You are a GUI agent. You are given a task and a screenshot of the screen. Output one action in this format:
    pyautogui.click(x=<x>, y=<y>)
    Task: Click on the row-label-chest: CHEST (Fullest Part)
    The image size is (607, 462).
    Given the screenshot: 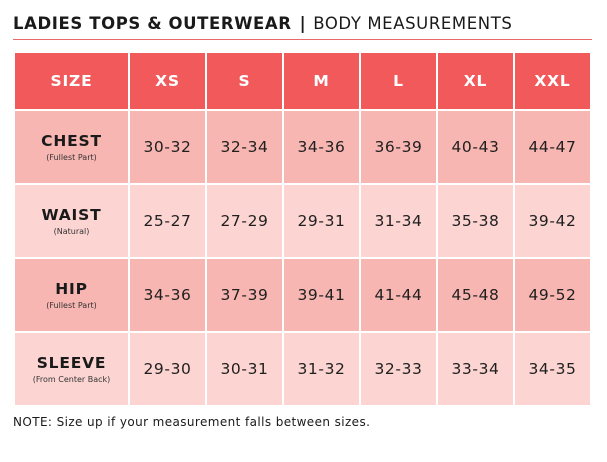 What is the action you would take?
    pyautogui.click(x=71, y=147)
    